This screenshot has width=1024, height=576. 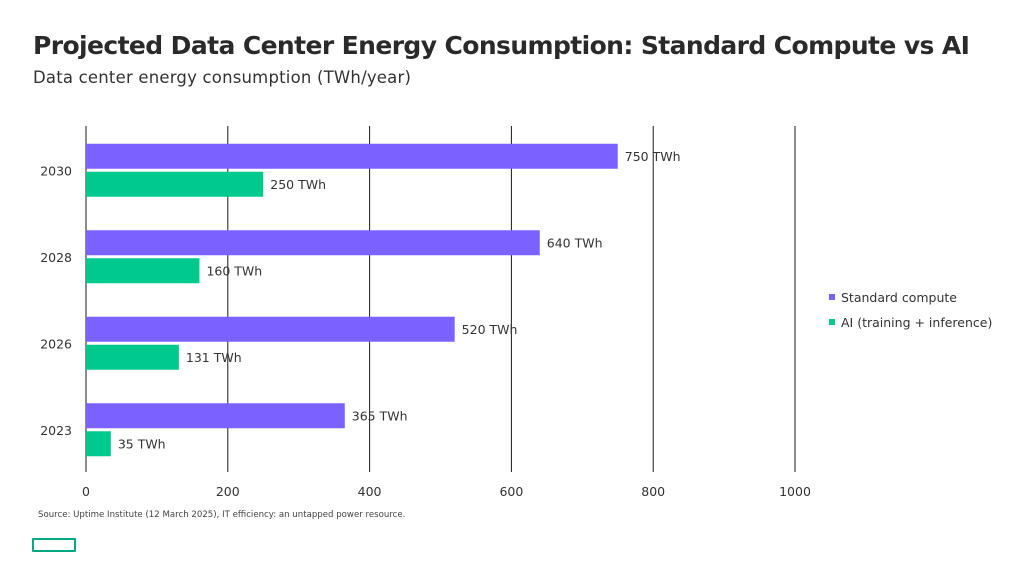 What do you see at coordinates (86, 491) in the screenshot?
I see `x-tick-label-0: 0` at bounding box center [86, 491].